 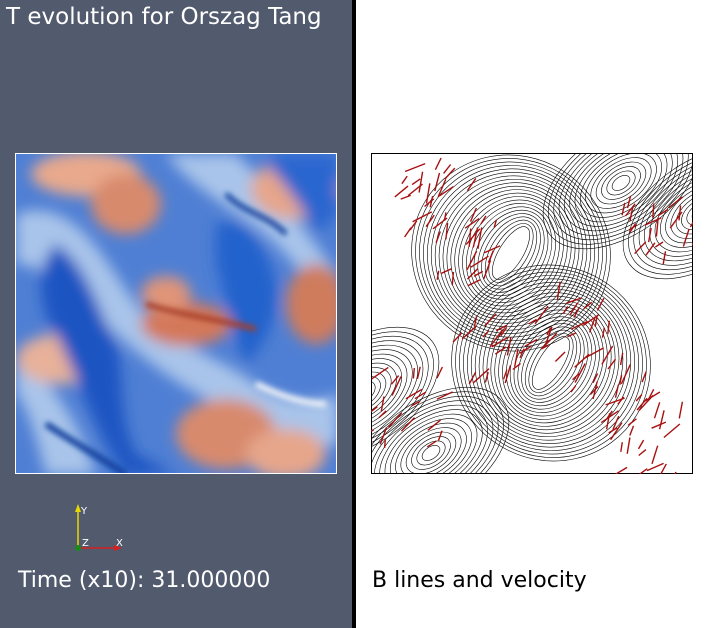 What do you see at coordinates (164, 17) in the screenshot?
I see `view-title: T evolution for Orszag Tang` at bounding box center [164, 17].